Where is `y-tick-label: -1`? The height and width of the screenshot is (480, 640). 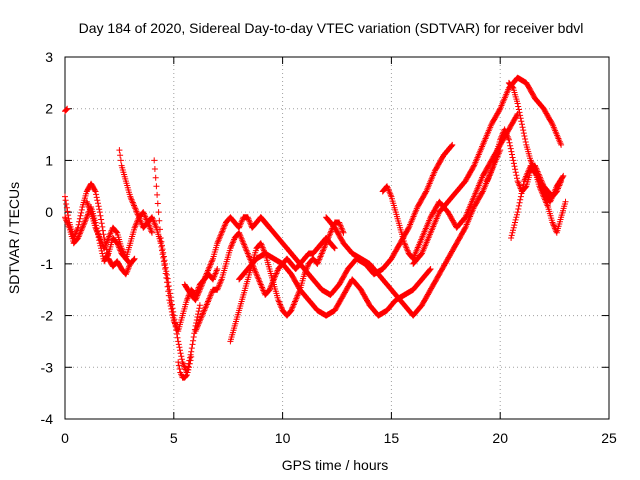
y-tick-label: -1 is located at coordinates (47, 264).